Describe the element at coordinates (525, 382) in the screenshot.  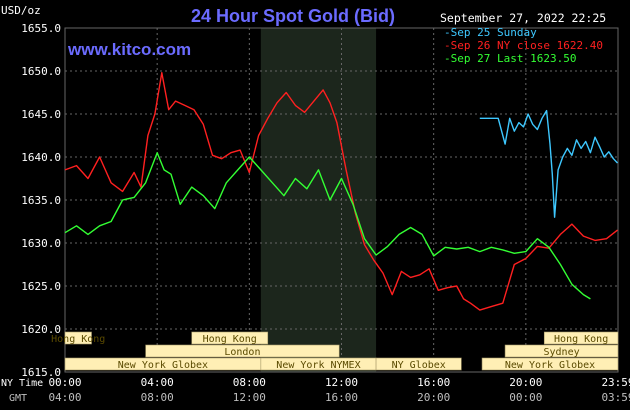
I see `x-tick-label-ny: 20:00` at that location.